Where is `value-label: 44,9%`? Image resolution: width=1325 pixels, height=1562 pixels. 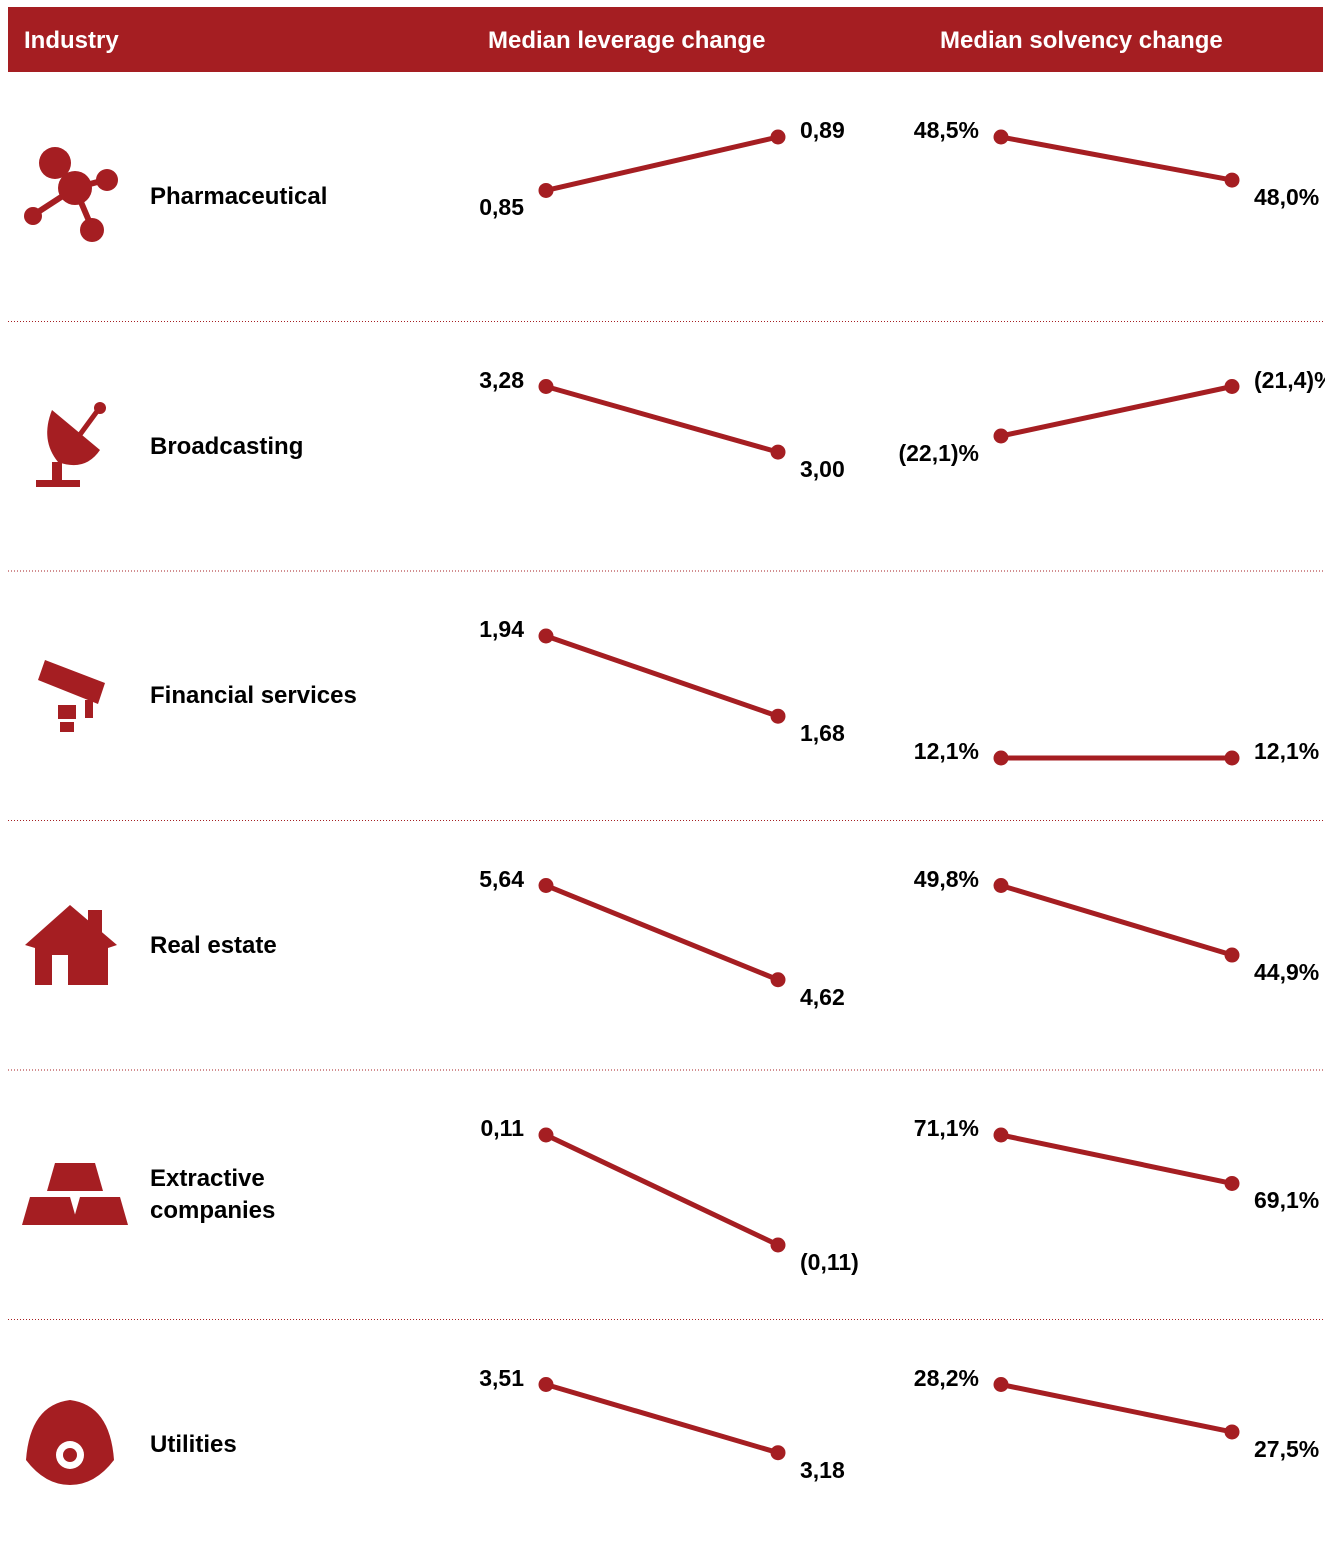
value-label: 44,9% is located at coordinates (1287, 972).